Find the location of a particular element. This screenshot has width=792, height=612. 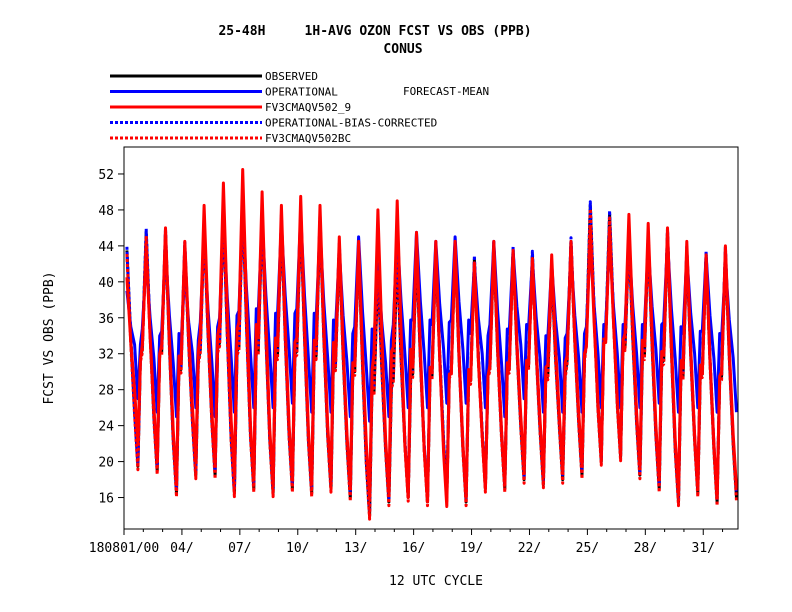

y-tick-label: 48 is located at coordinates (106, 211).